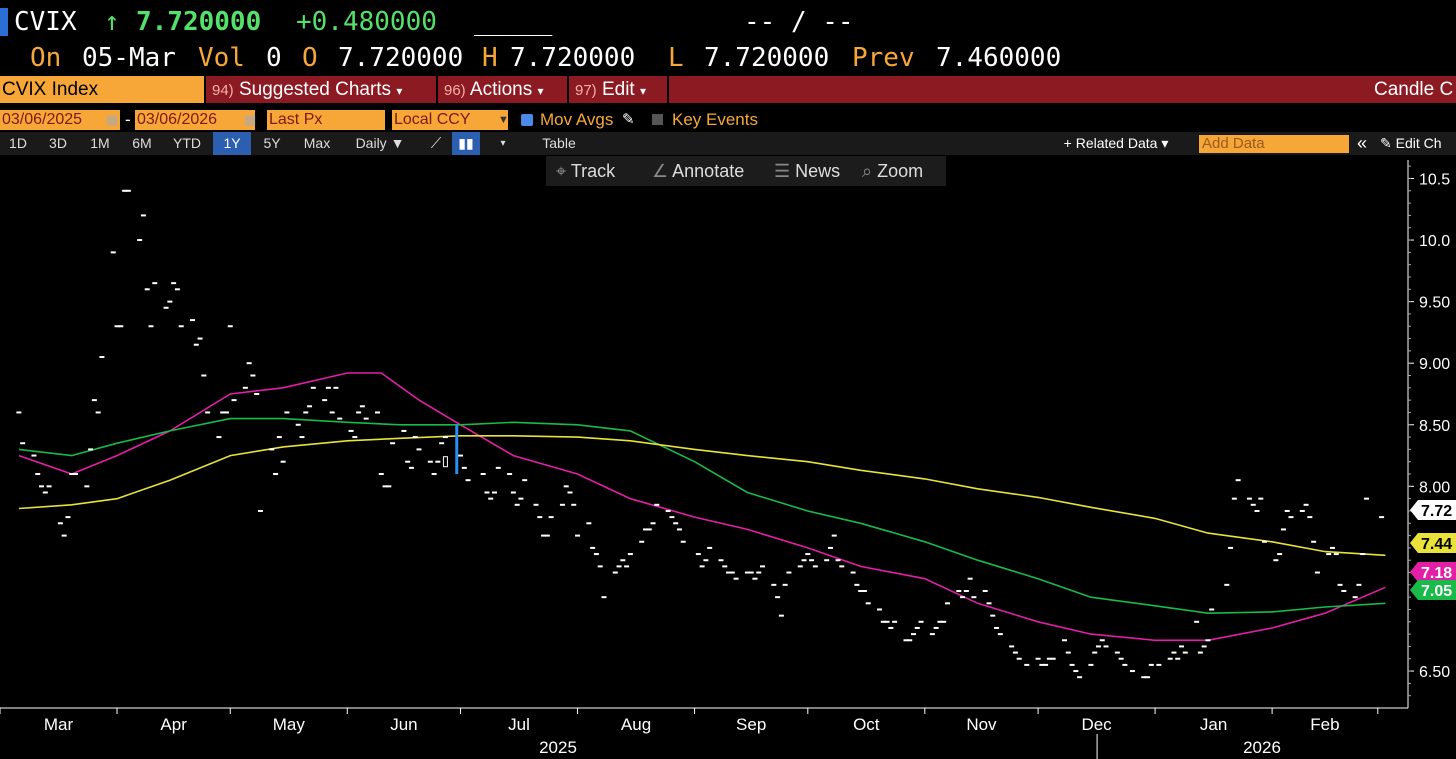 This screenshot has height=759, width=1456. What do you see at coordinates (1361, 143) in the screenshot?
I see `collapse-icon: «` at bounding box center [1361, 143].